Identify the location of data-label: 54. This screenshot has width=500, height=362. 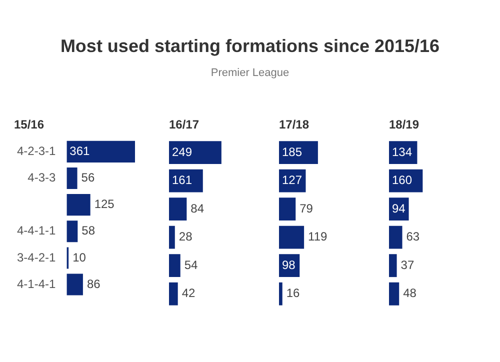
(191, 265).